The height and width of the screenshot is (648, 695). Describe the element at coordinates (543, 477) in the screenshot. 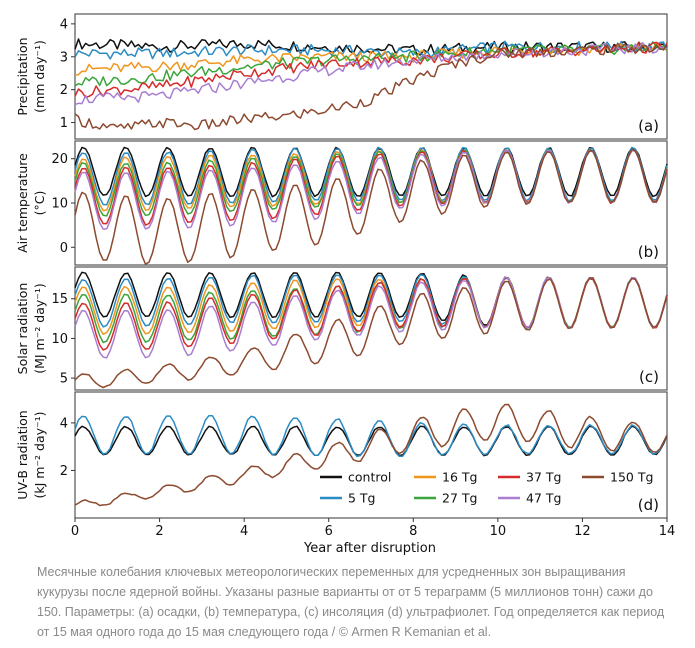

I see `legend-37-tg-label: 37 Tg` at that location.